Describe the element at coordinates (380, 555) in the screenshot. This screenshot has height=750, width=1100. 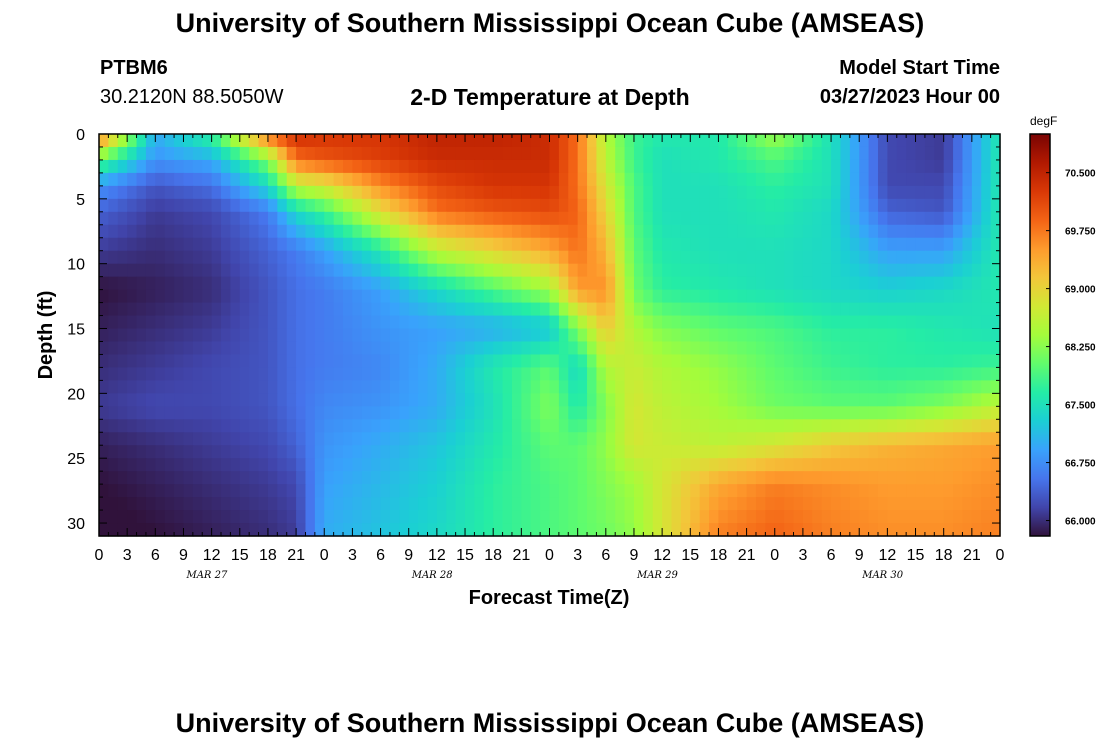
I see `x-tick-label: 6` at that location.